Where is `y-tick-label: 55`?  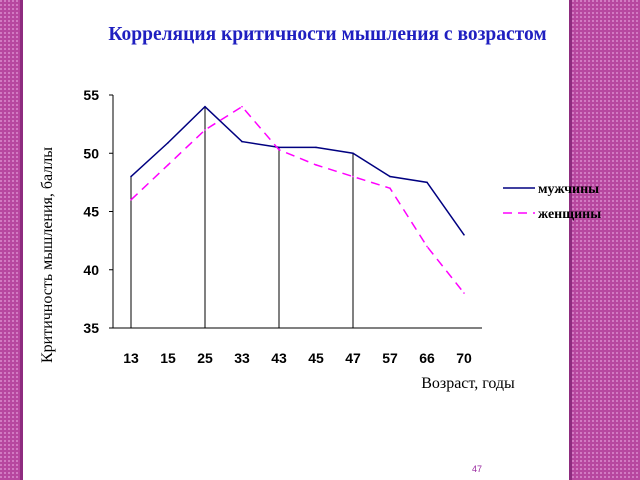 y-tick-label: 55 is located at coordinates (91, 95).